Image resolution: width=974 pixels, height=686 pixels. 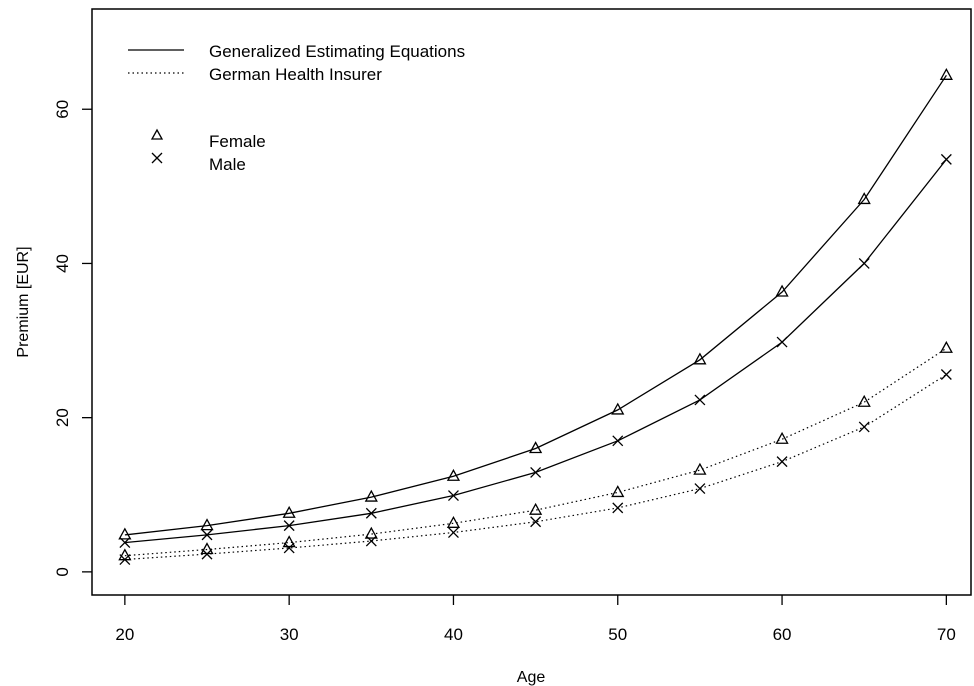 What do you see at coordinates (617, 634) in the screenshot?
I see `x-tick-label: 50` at bounding box center [617, 634].